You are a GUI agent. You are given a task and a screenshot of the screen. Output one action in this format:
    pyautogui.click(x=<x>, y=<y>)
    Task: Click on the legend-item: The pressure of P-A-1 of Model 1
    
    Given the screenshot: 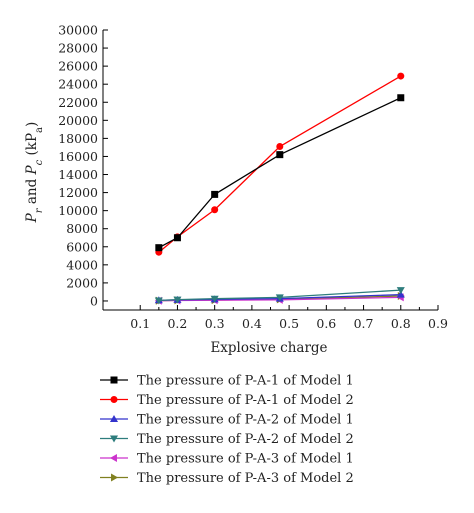 What is the action you would take?
    pyautogui.click(x=227, y=381)
    